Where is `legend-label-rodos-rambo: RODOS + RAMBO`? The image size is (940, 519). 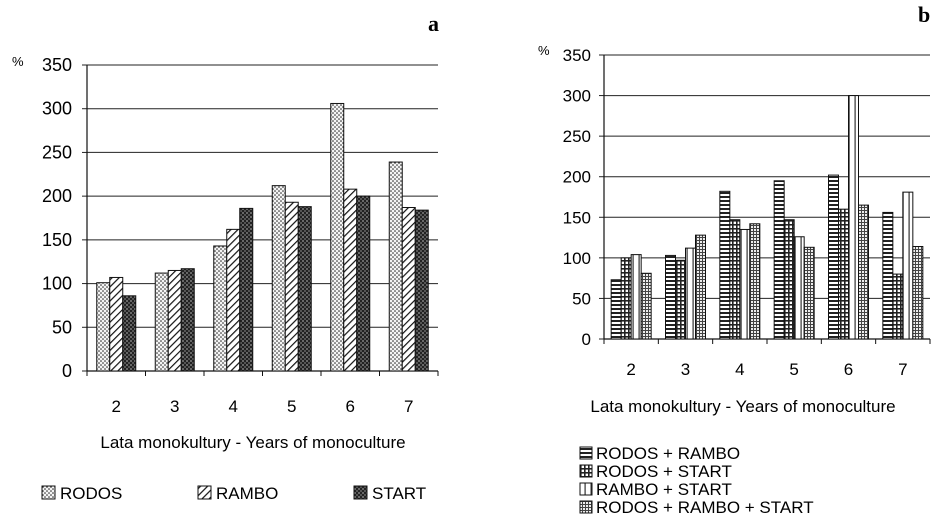
legend-label-rodos-rambo: RODOS + RAMBO is located at coordinates (668, 453).